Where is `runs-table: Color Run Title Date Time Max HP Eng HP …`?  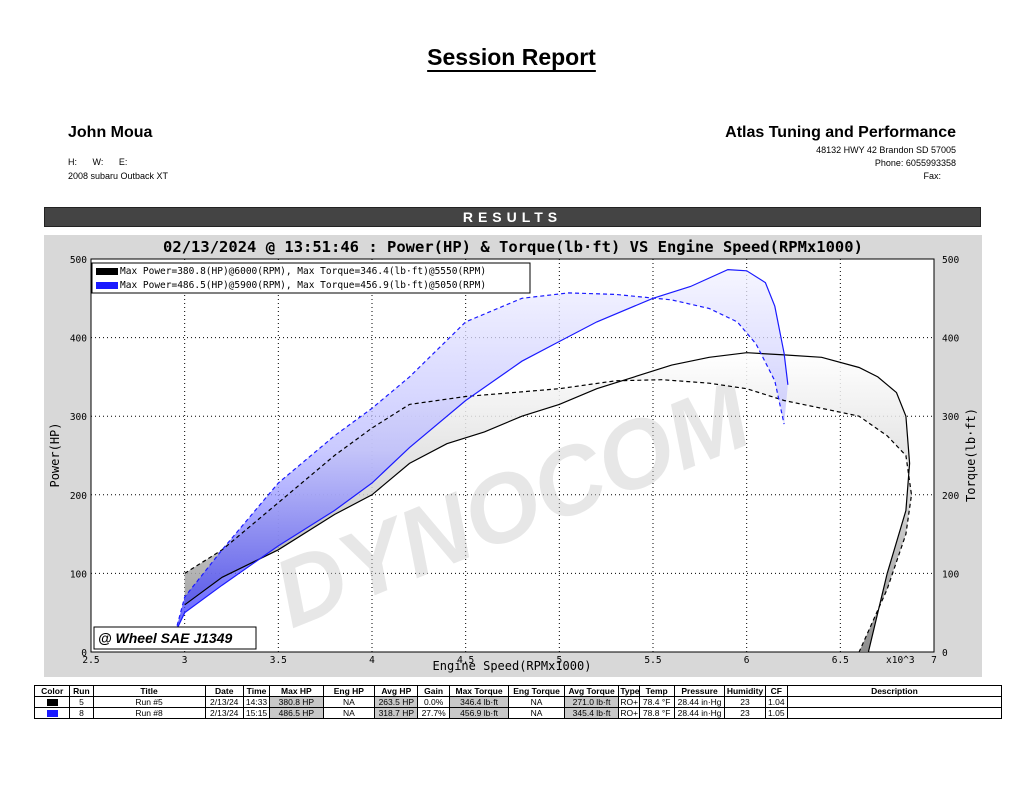 runs-table: Color Run Title Date Time Max HP Eng HP … is located at coordinates (518, 702).